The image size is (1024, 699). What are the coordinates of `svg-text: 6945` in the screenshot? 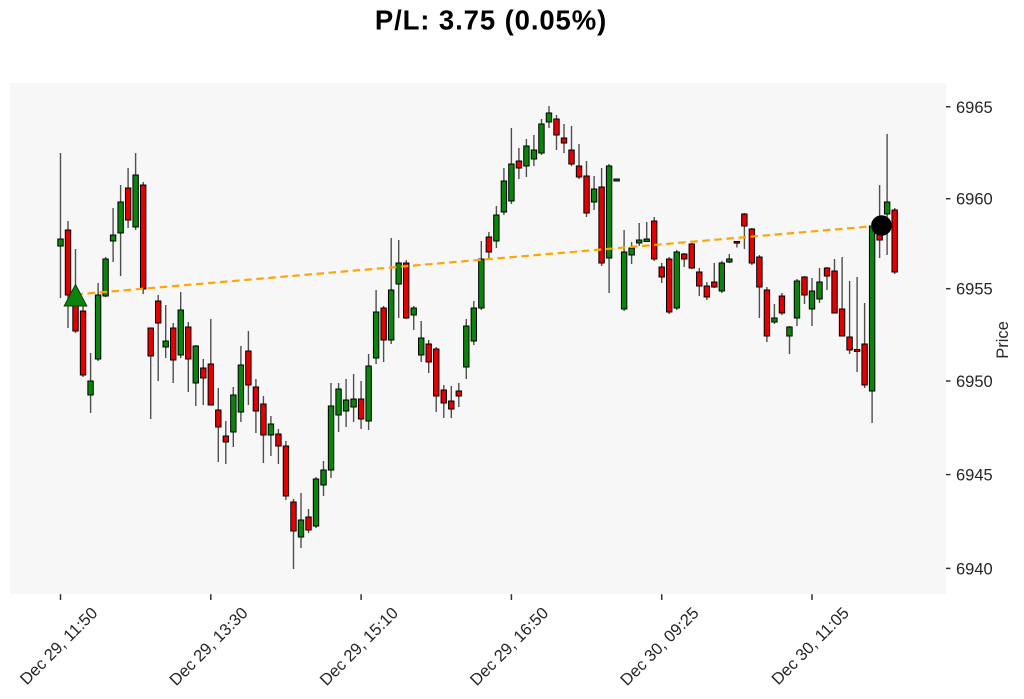 It's located at (974, 476).